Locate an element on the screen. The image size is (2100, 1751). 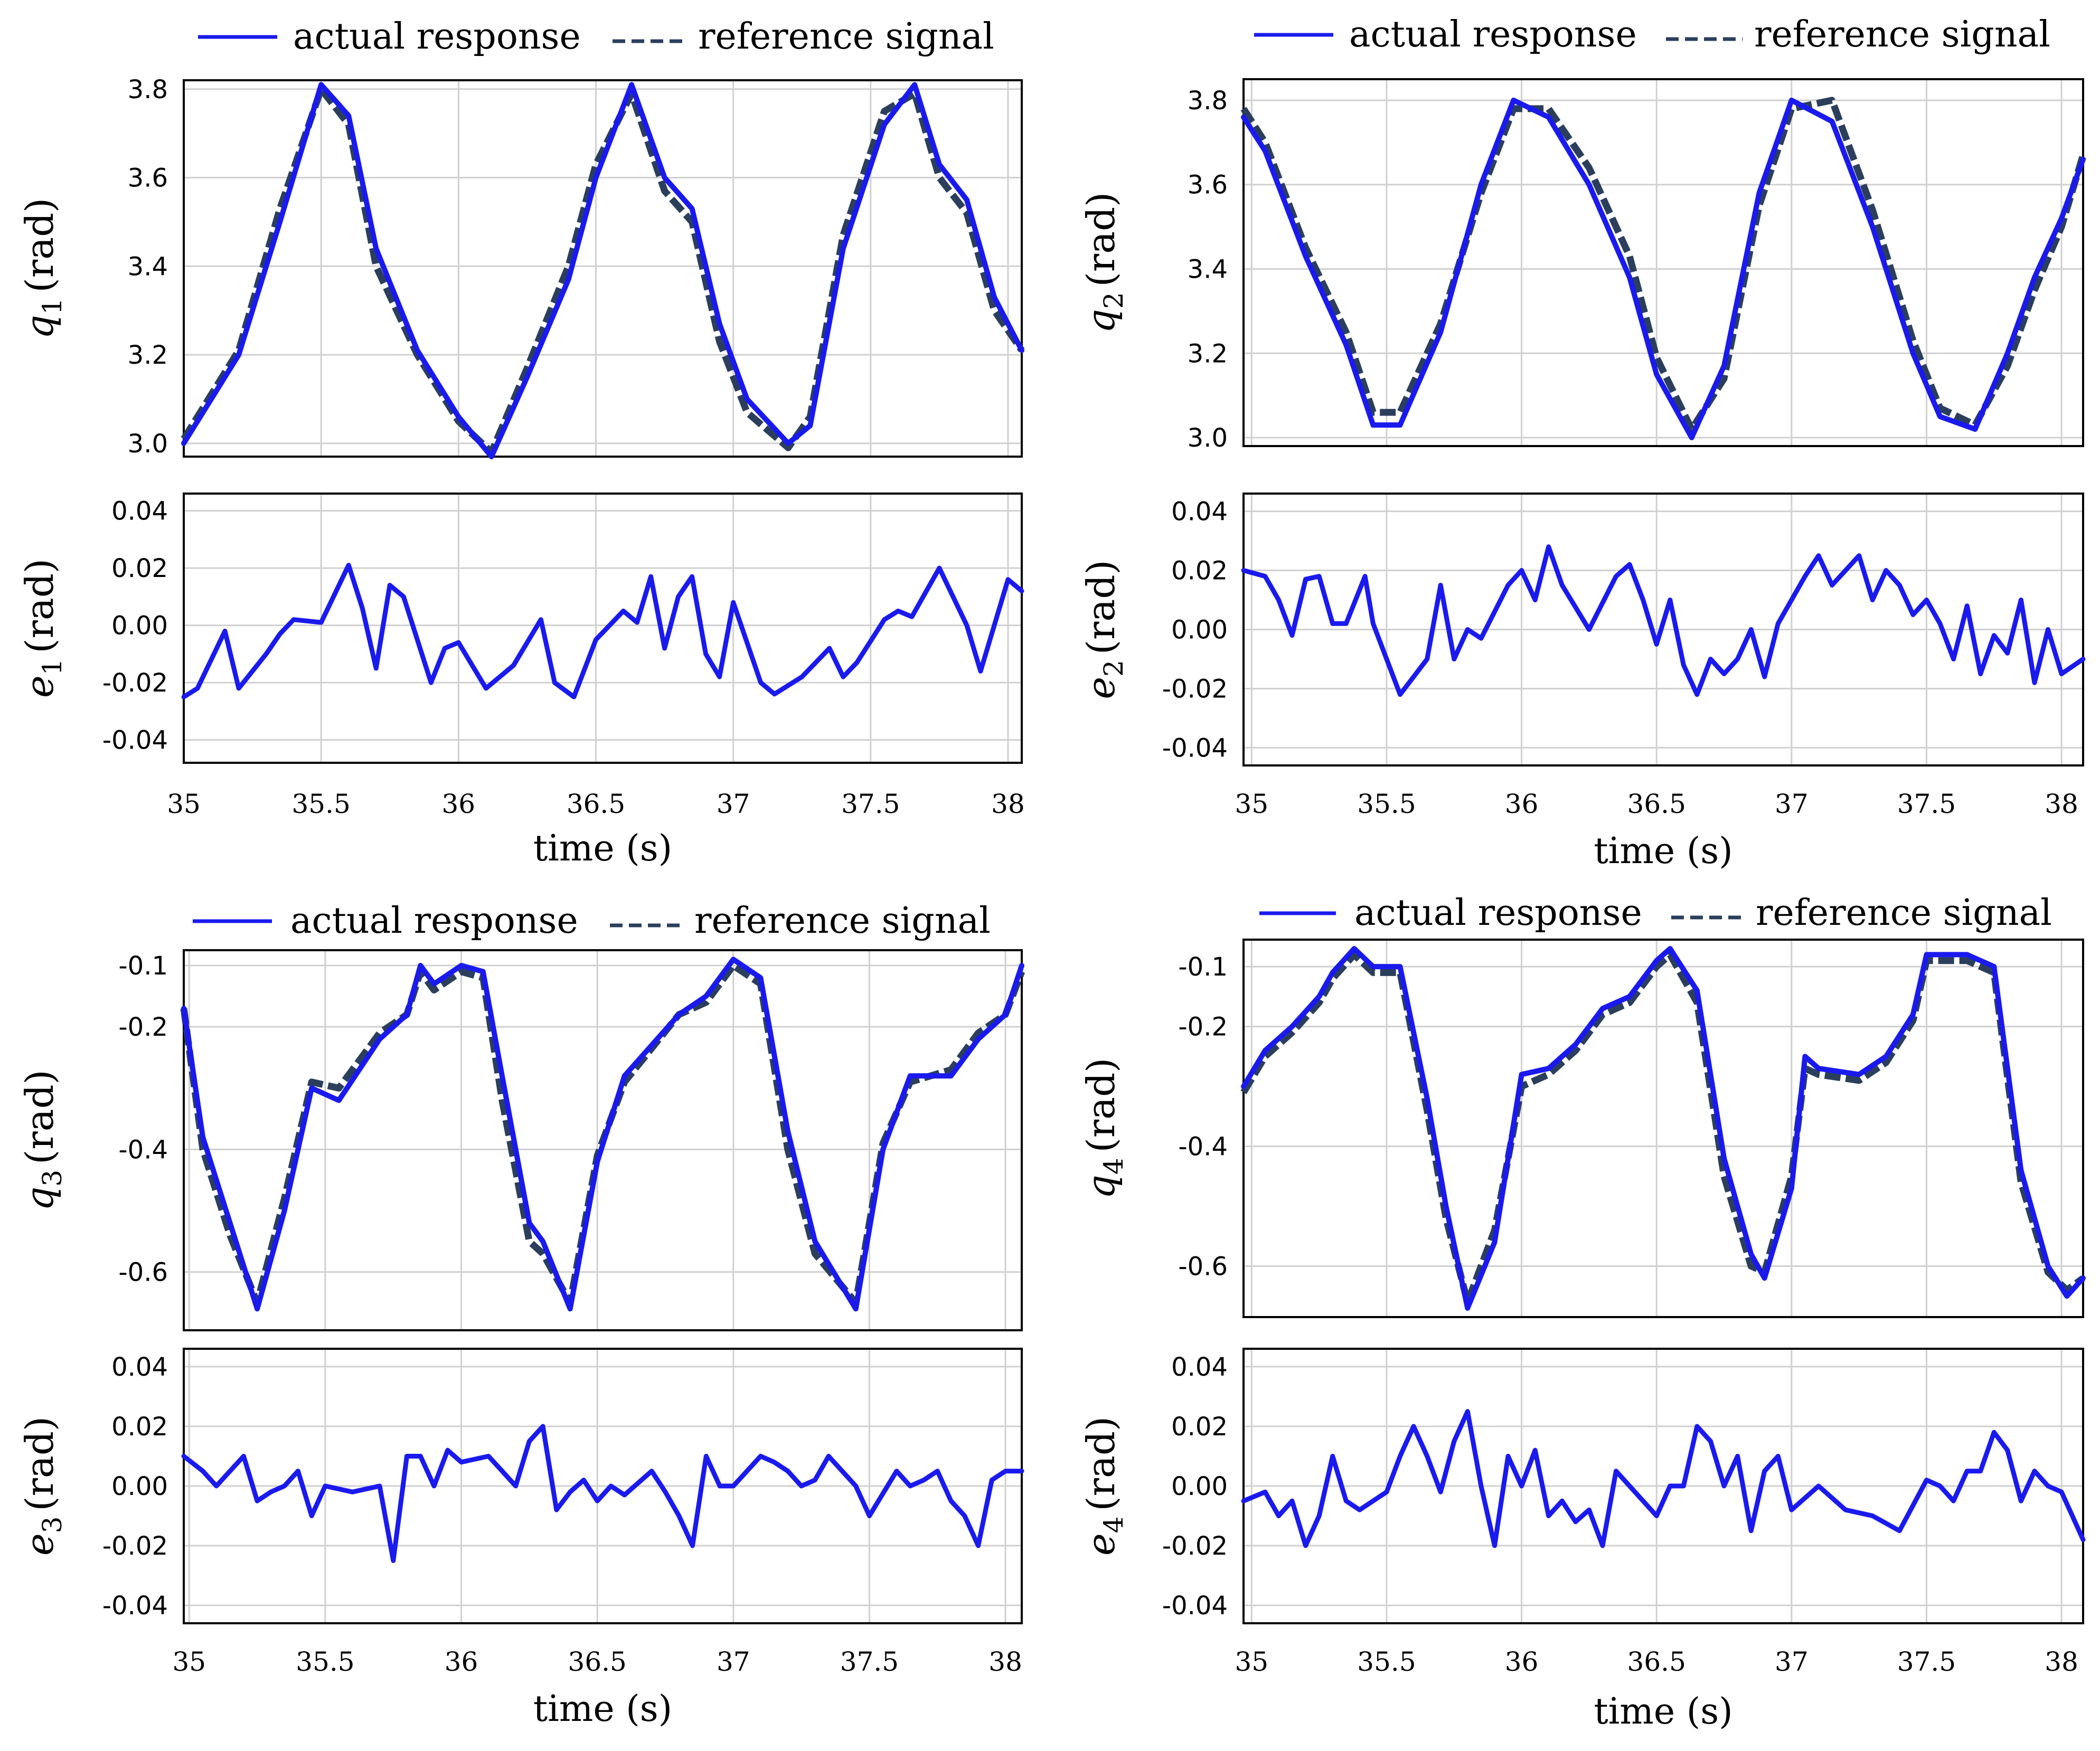
panel4-q-ylabel-symbol: q is located at coordinates (1101, 1187).